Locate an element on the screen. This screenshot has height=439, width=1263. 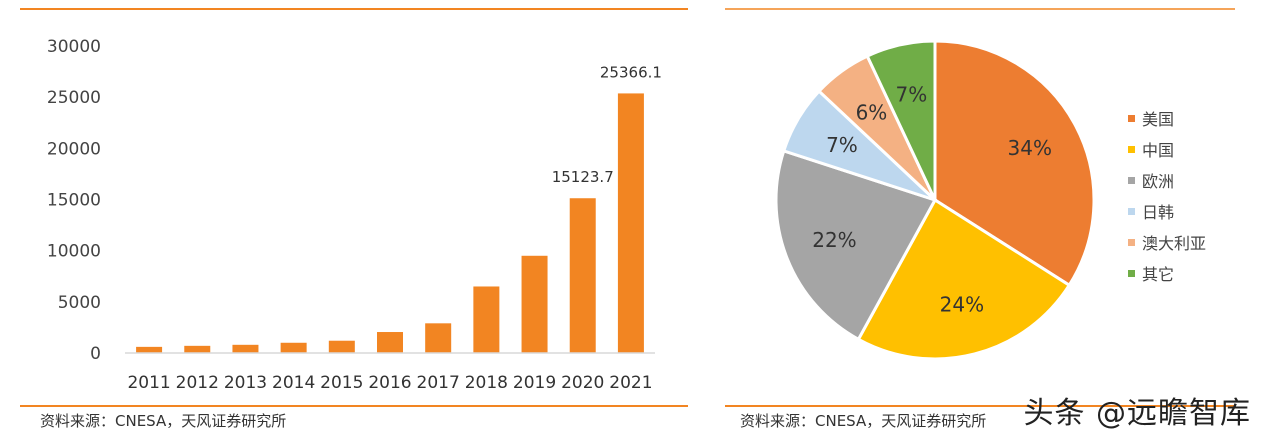
legend-label: 欧洲 is located at coordinates (1158, 181).